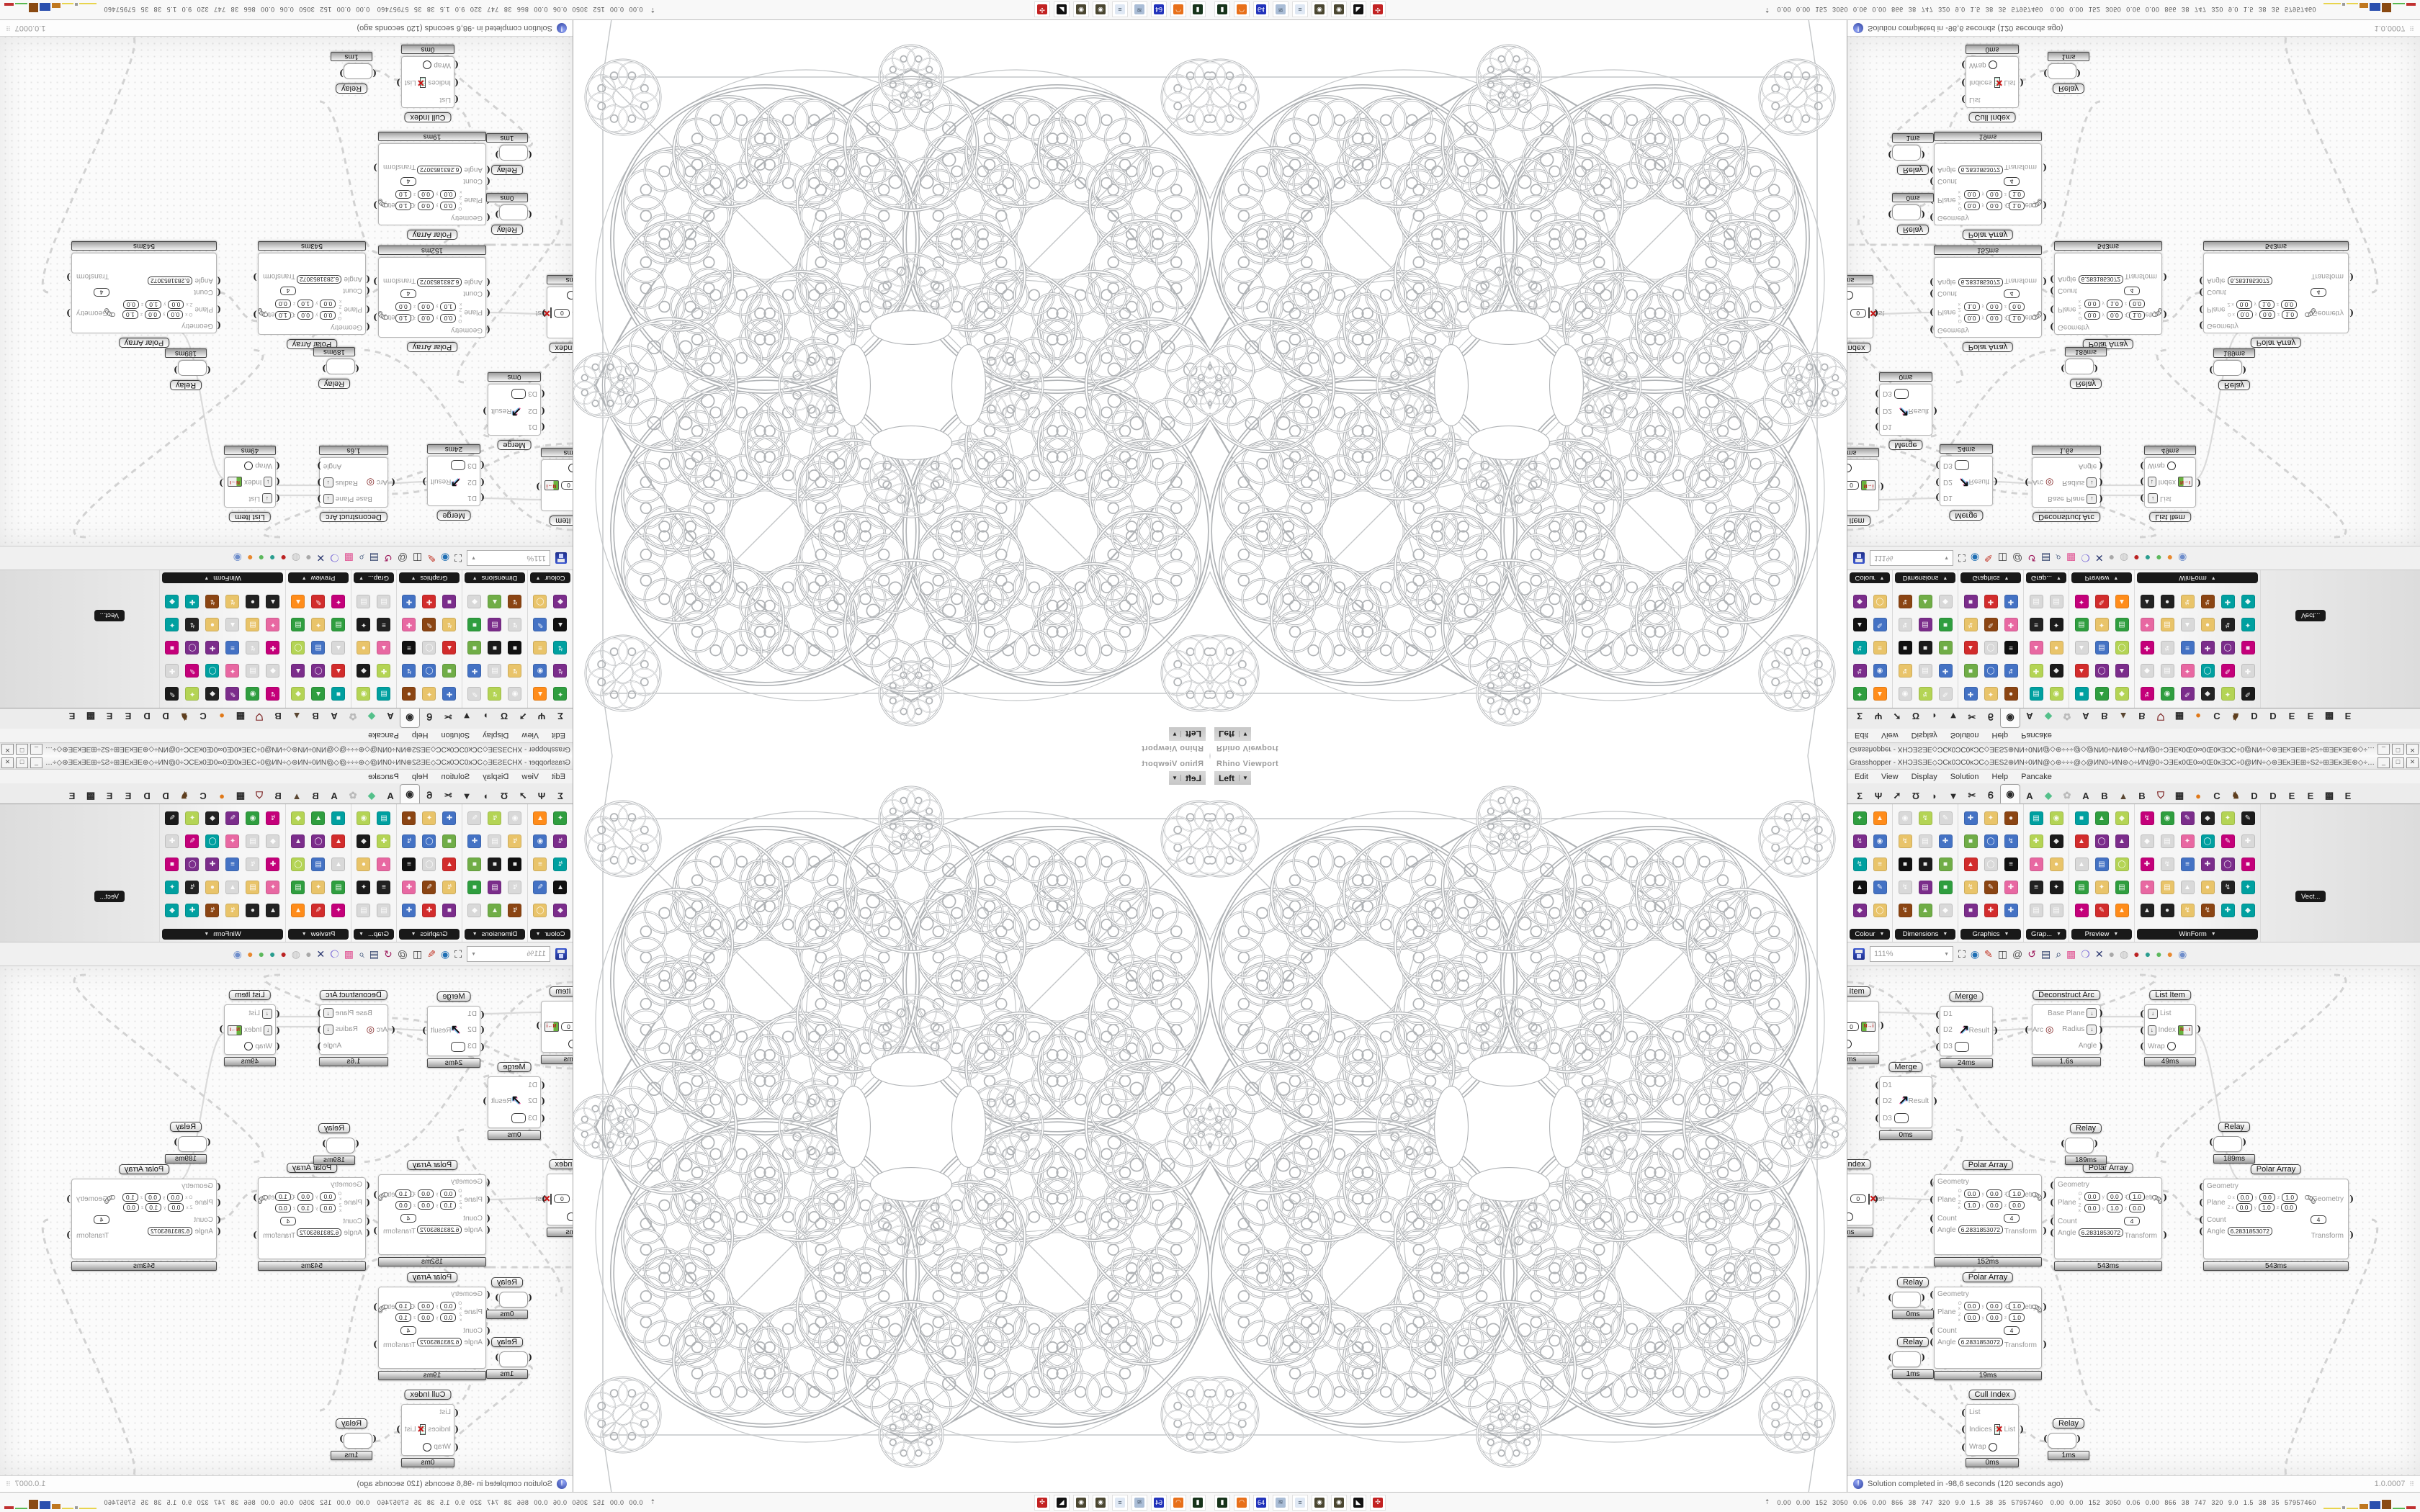 This screenshot has width=2420, height=1512. What do you see at coordinates (1139, 1502) in the screenshot?
I see `taskbar-app-icon-scroll: ≋` at bounding box center [1139, 1502].